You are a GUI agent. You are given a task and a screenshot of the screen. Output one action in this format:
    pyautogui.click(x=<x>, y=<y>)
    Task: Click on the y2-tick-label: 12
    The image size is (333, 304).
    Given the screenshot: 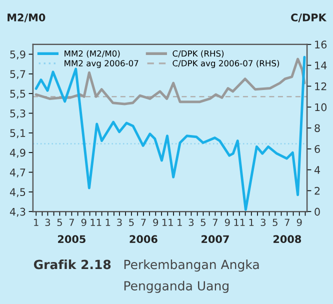 What is the action you would take?
    pyautogui.click(x=320, y=86)
    